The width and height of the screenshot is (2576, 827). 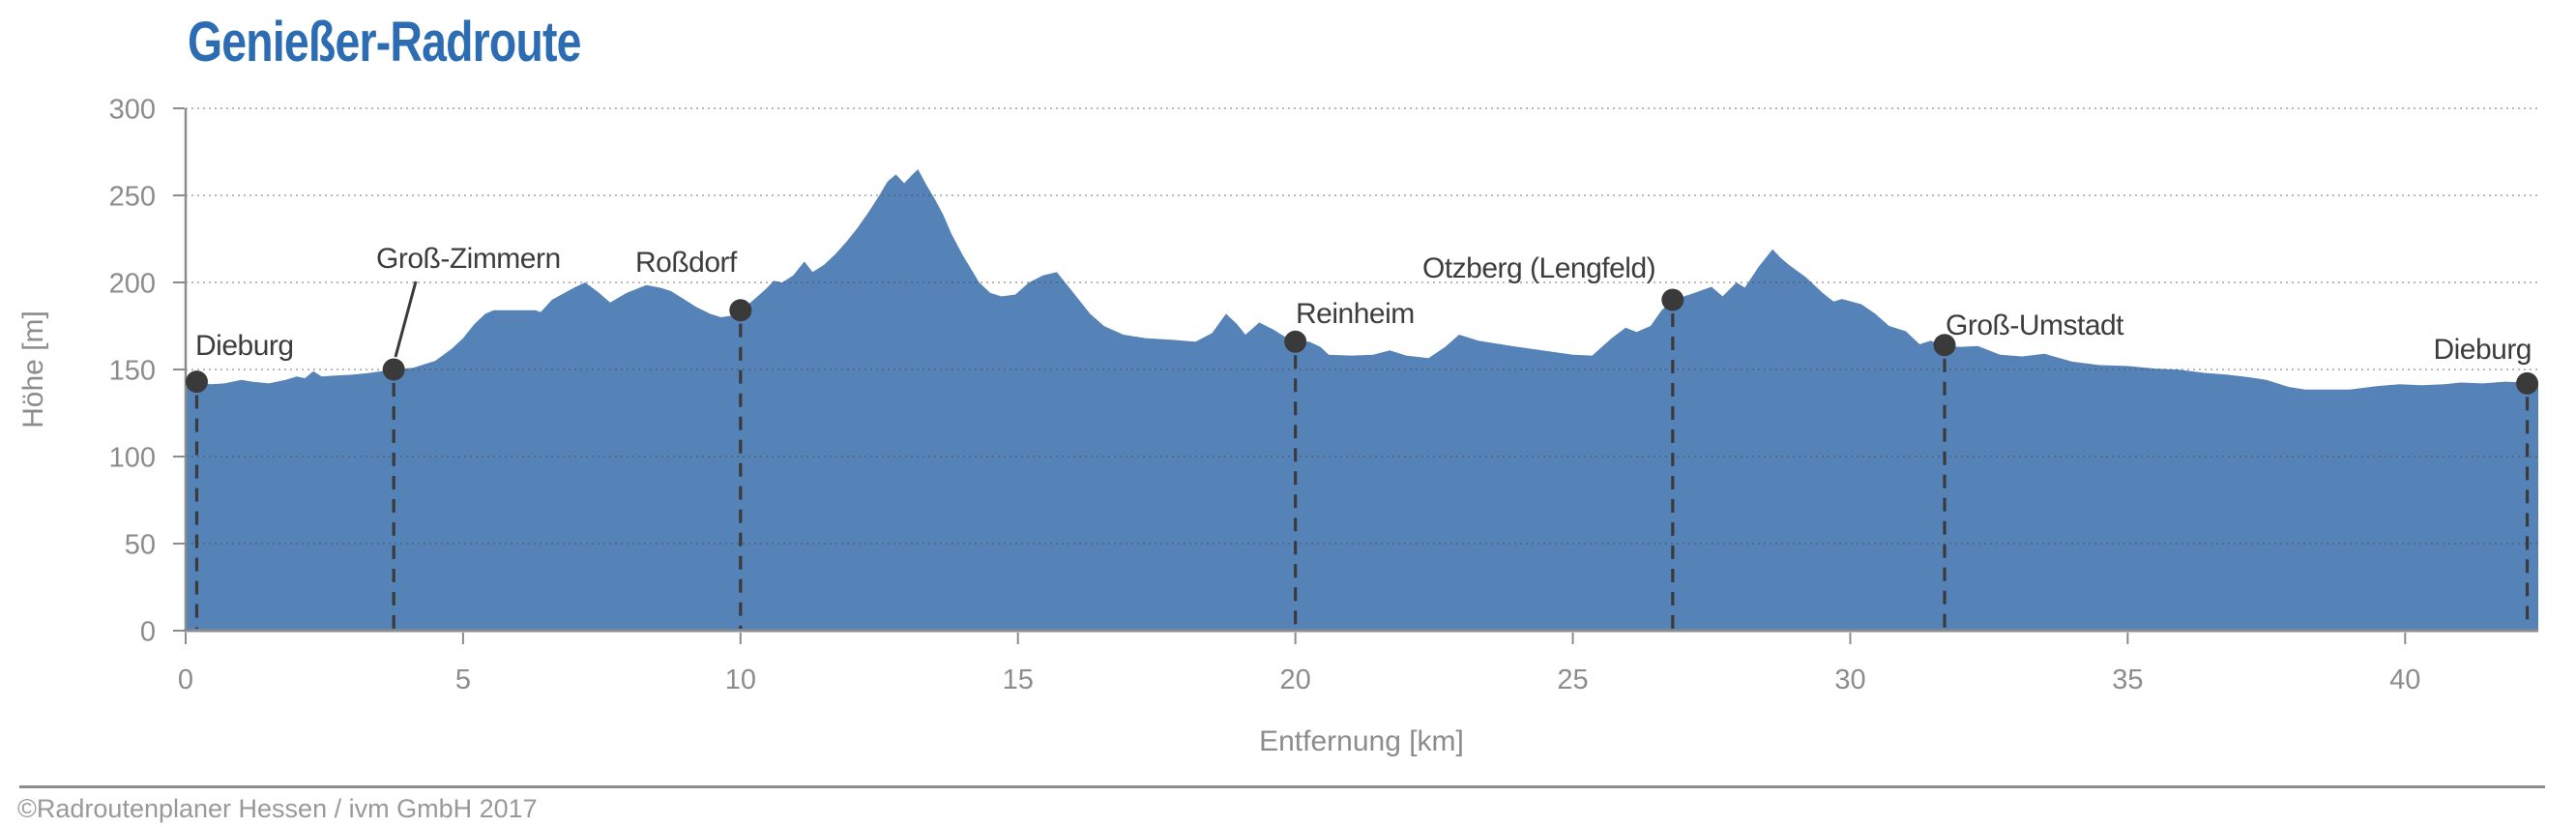 I want to click on y-tick-label-200: 200, so click(x=132, y=284).